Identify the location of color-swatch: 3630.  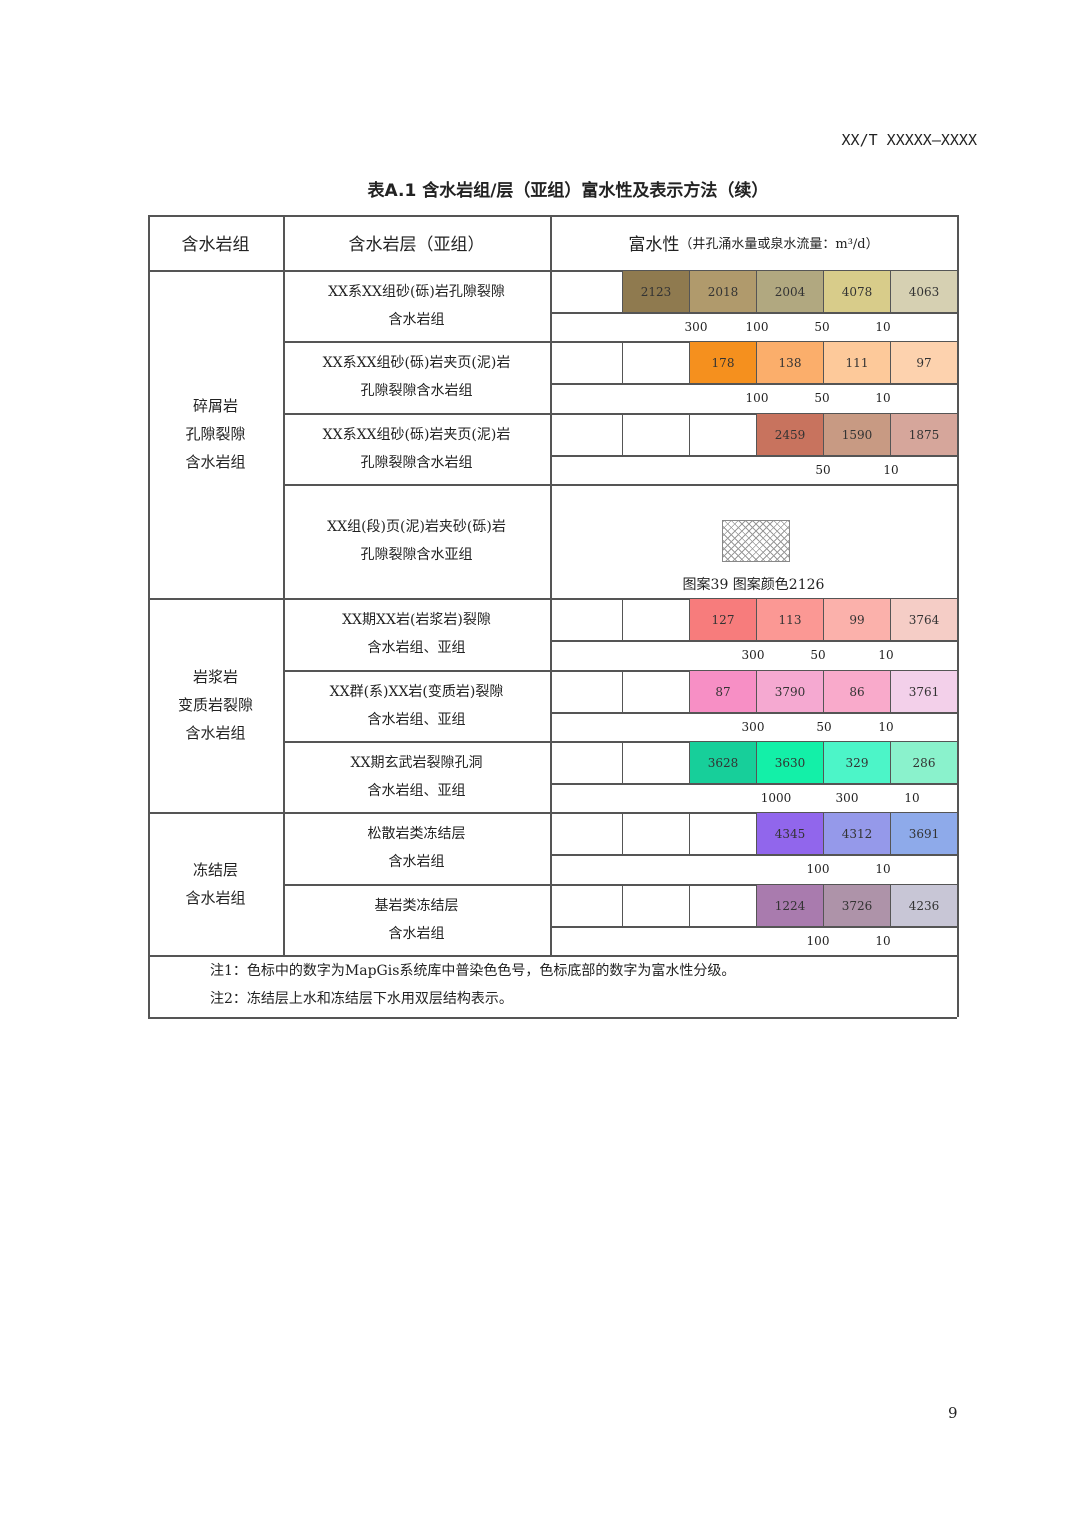
(790, 762).